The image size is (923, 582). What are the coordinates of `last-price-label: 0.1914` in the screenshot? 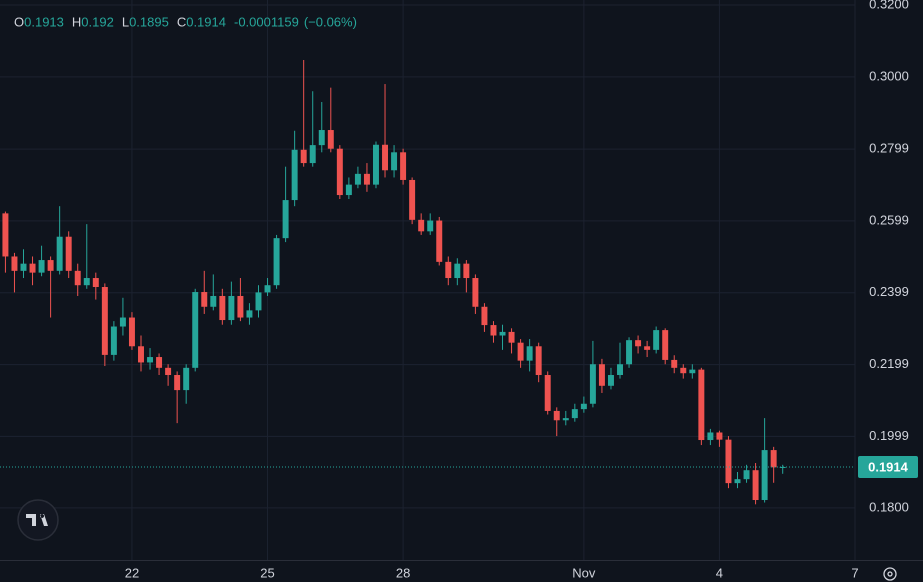 It's located at (888, 466).